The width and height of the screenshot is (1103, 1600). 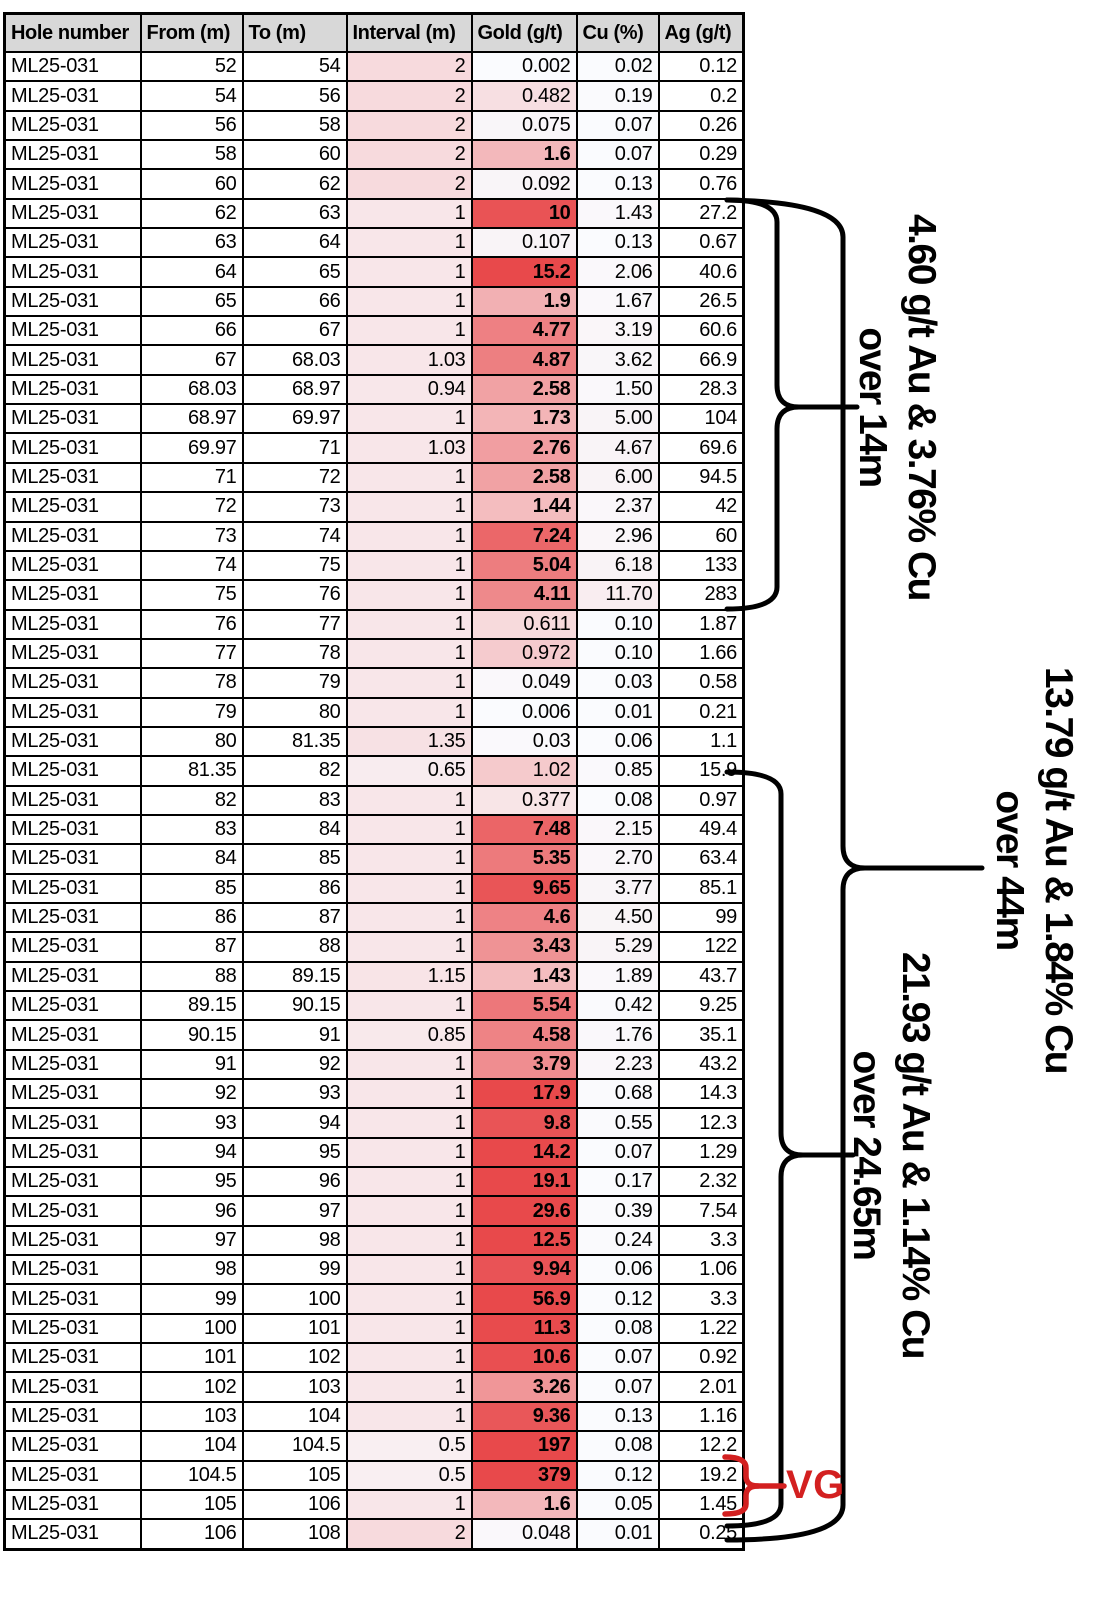 What do you see at coordinates (191, 565) in the screenshot?
I see `cell-from: 74` at bounding box center [191, 565].